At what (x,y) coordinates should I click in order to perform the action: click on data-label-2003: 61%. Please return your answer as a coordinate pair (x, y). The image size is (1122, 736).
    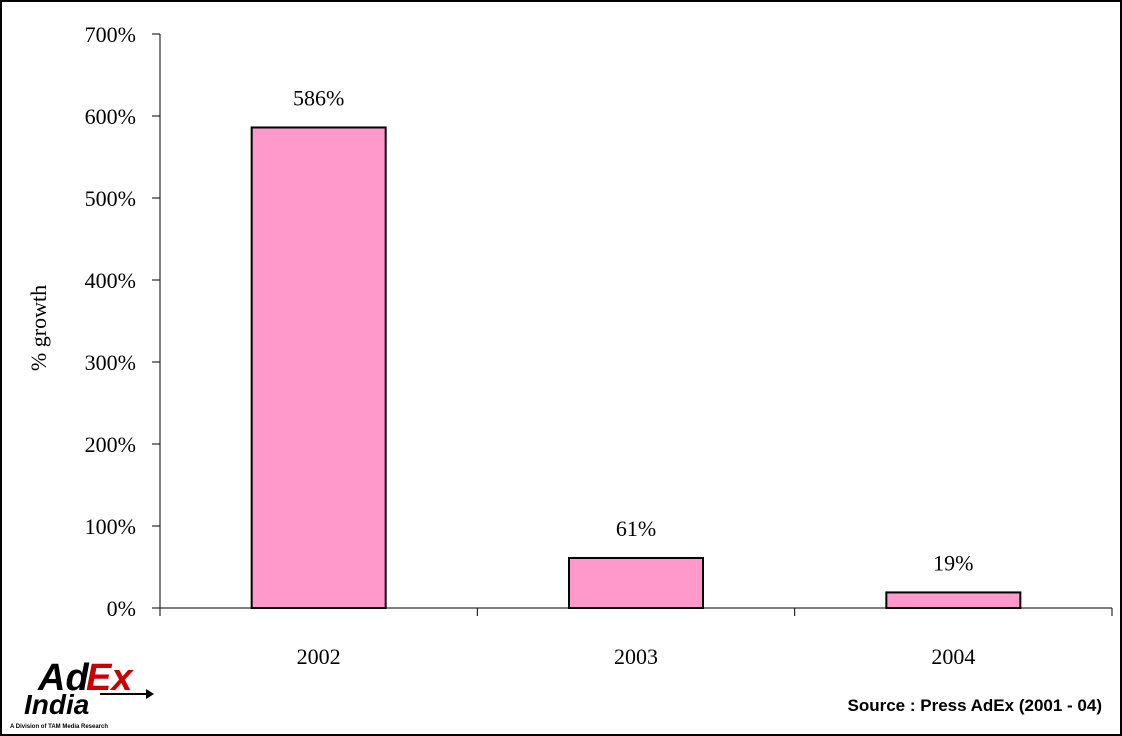
    Looking at the image, I should click on (636, 528).